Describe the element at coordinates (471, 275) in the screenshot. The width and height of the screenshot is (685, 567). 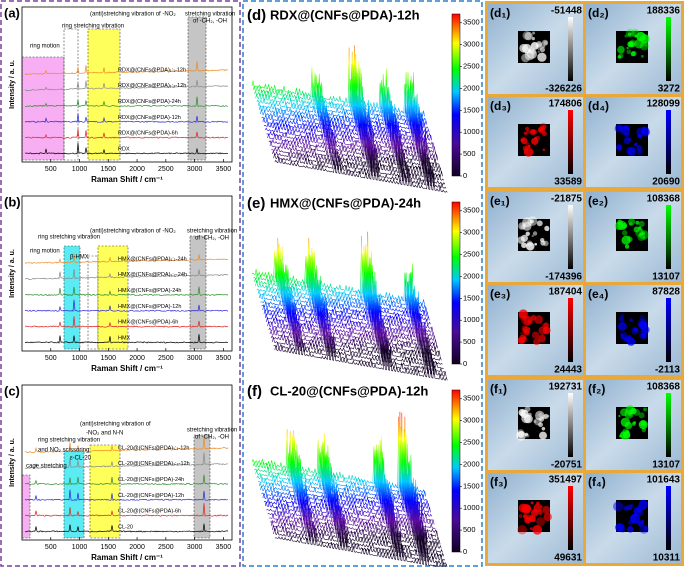
I see `colorbar-tick-label: 2000` at that location.